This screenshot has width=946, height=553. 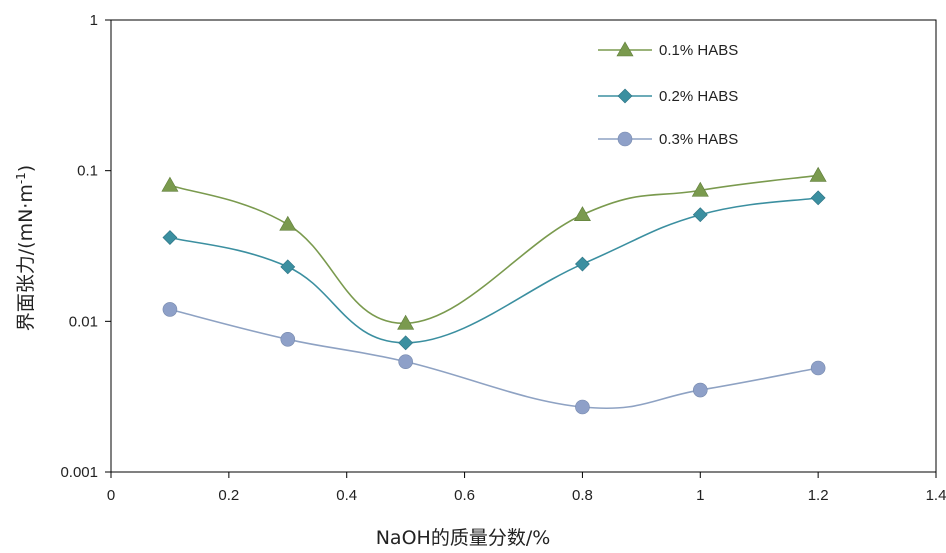 What do you see at coordinates (21, 178) in the screenshot?
I see `y-axis-title-superscript: -1` at bounding box center [21, 178].